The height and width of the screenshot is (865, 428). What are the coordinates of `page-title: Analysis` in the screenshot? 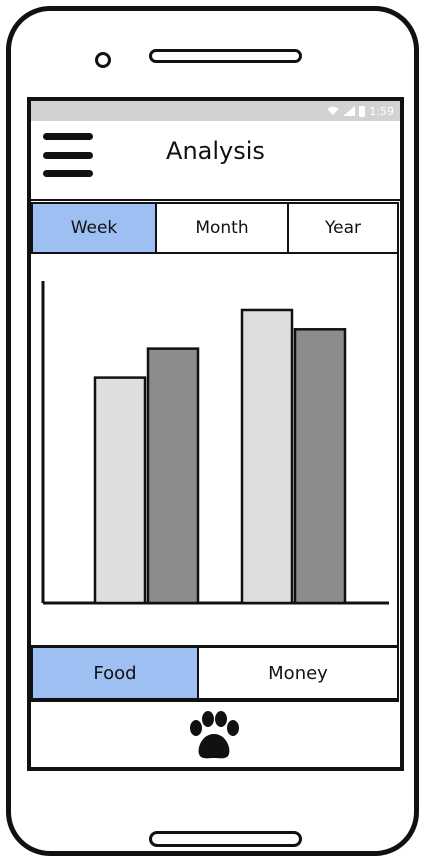 It's located at (215, 151).